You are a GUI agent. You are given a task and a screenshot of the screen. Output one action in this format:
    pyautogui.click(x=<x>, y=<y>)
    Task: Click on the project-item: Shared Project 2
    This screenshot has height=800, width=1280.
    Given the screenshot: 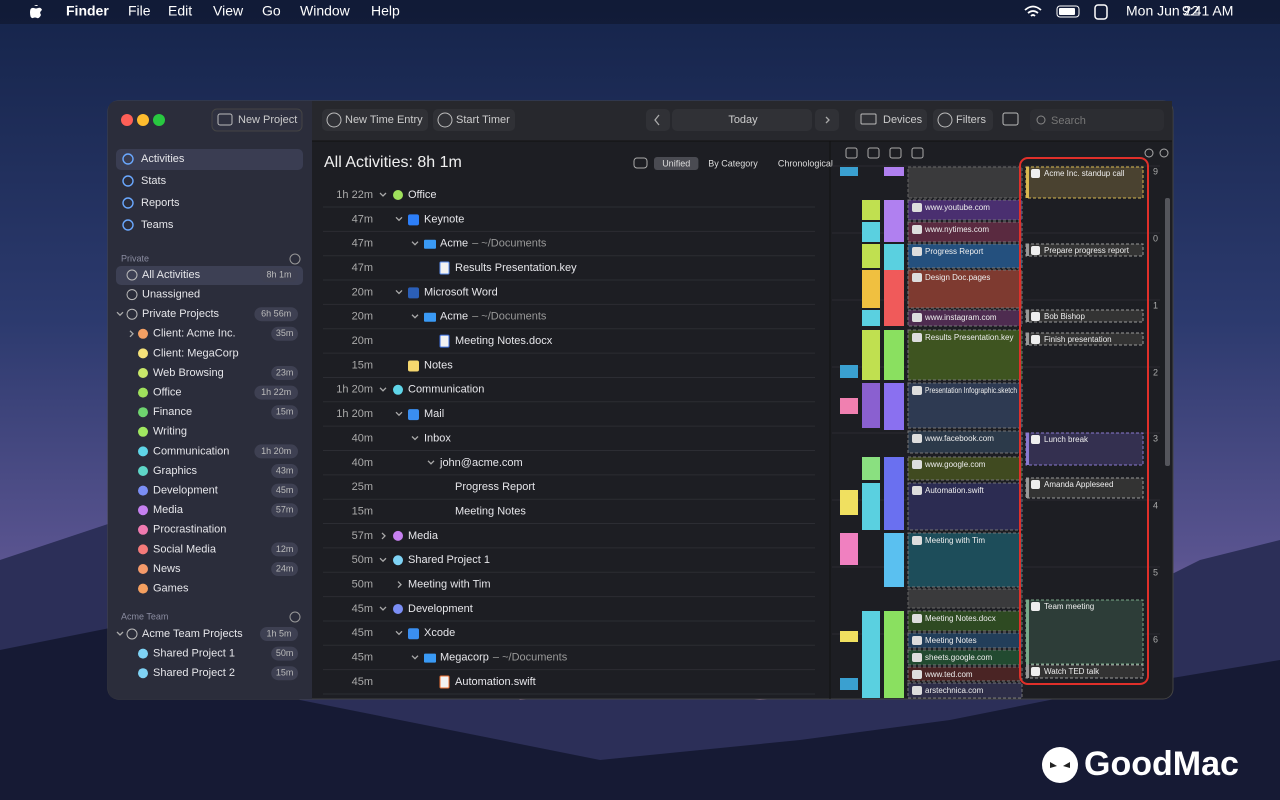 What is the action you would take?
    pyautogui.click(x=194, y=673)
    